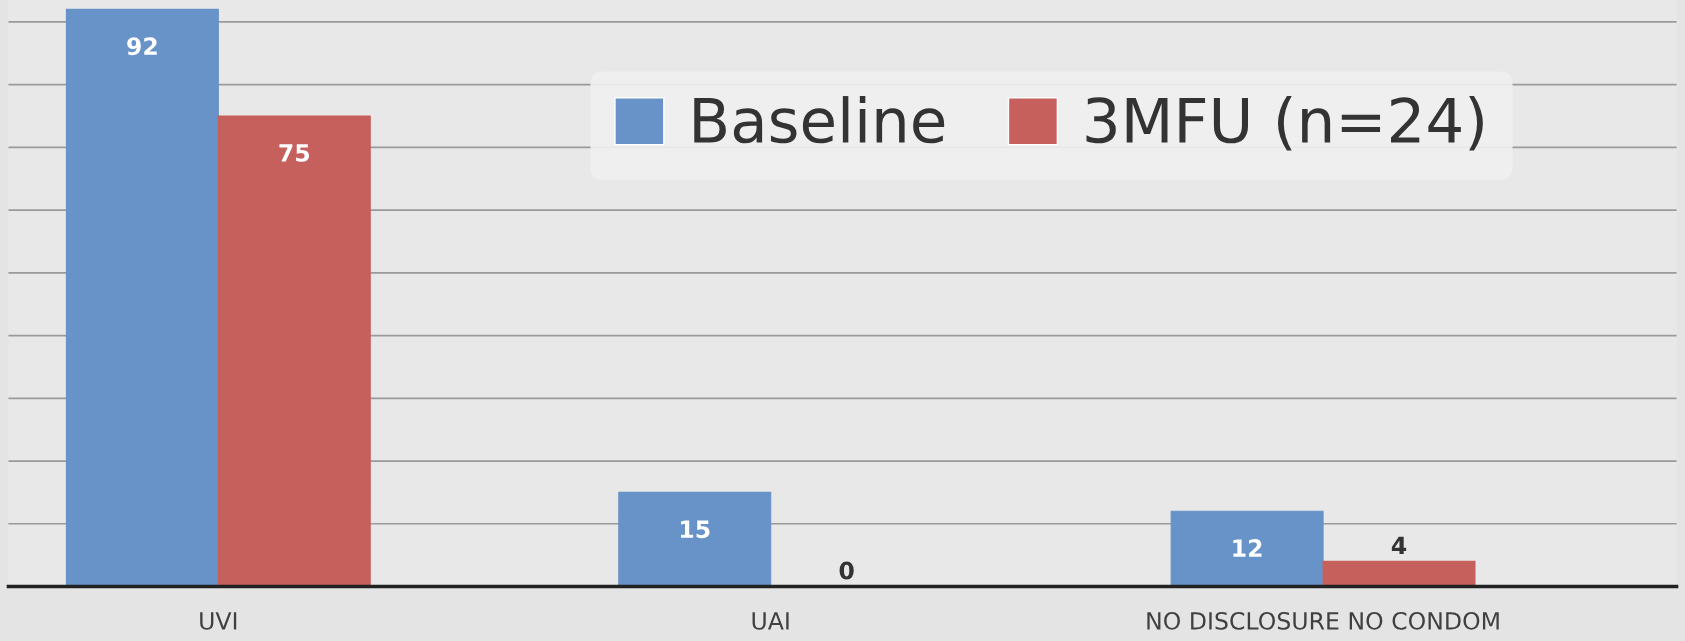 The width and height of the screenshot is (1685, 641). Describe the element at coordinates (819, 120) in the screenshot. I see `legend-label: Baseline` at that location.